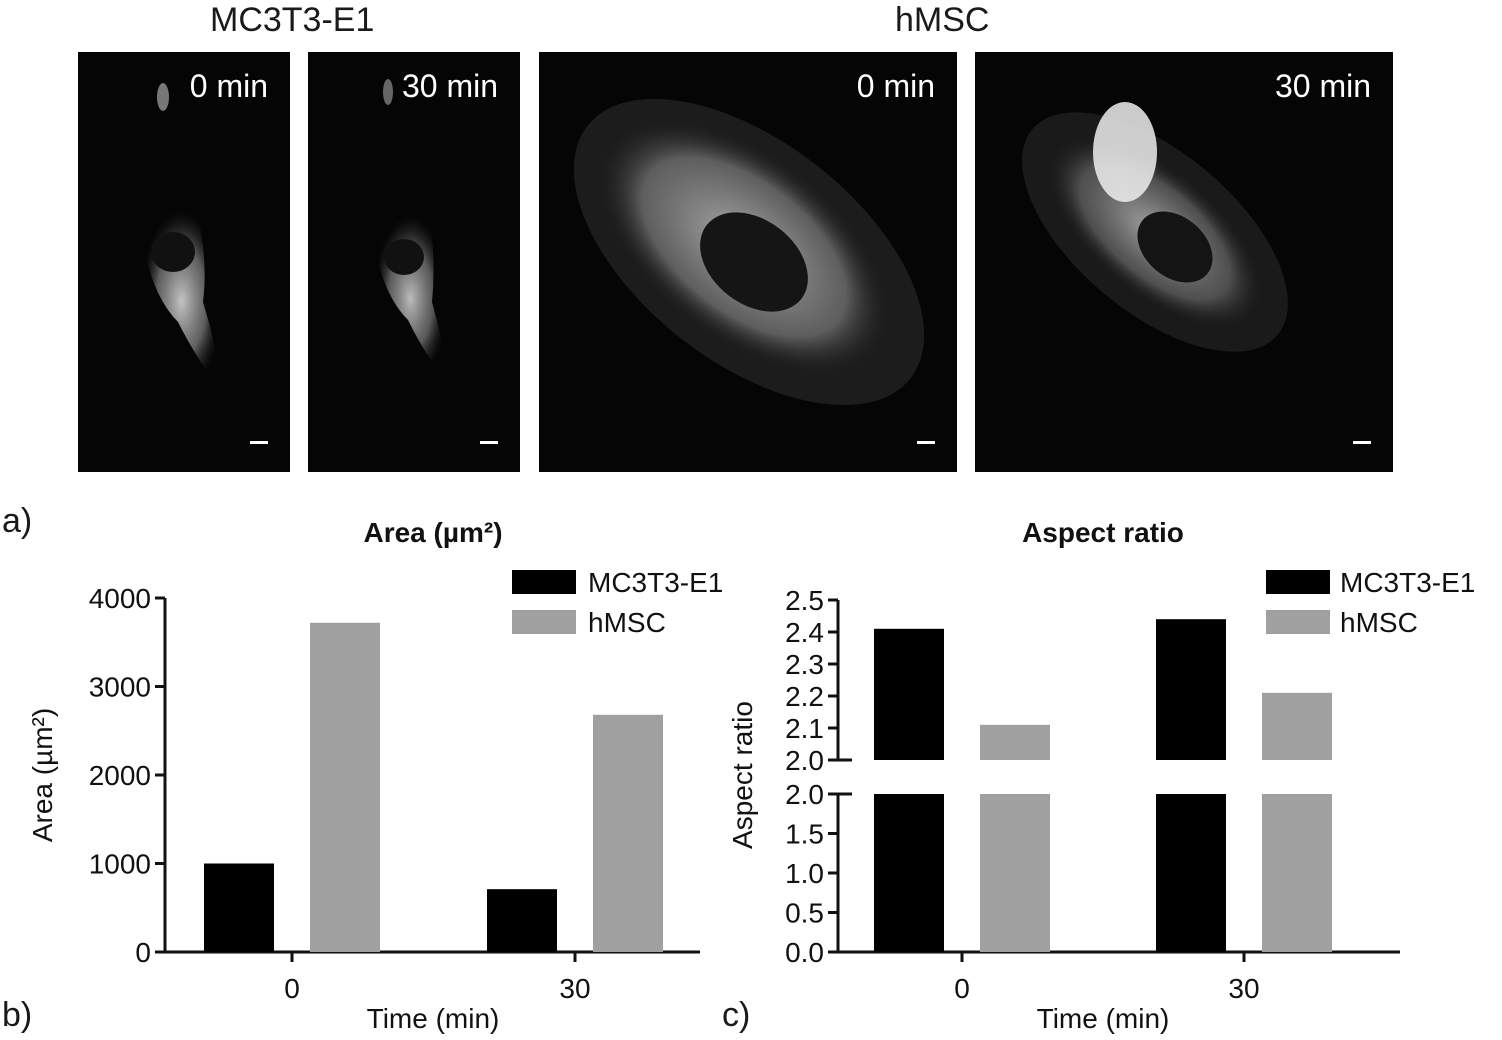 The image size is (1502, 1040). I want to click on y-tick-label: 1.5, so click(804, 834).